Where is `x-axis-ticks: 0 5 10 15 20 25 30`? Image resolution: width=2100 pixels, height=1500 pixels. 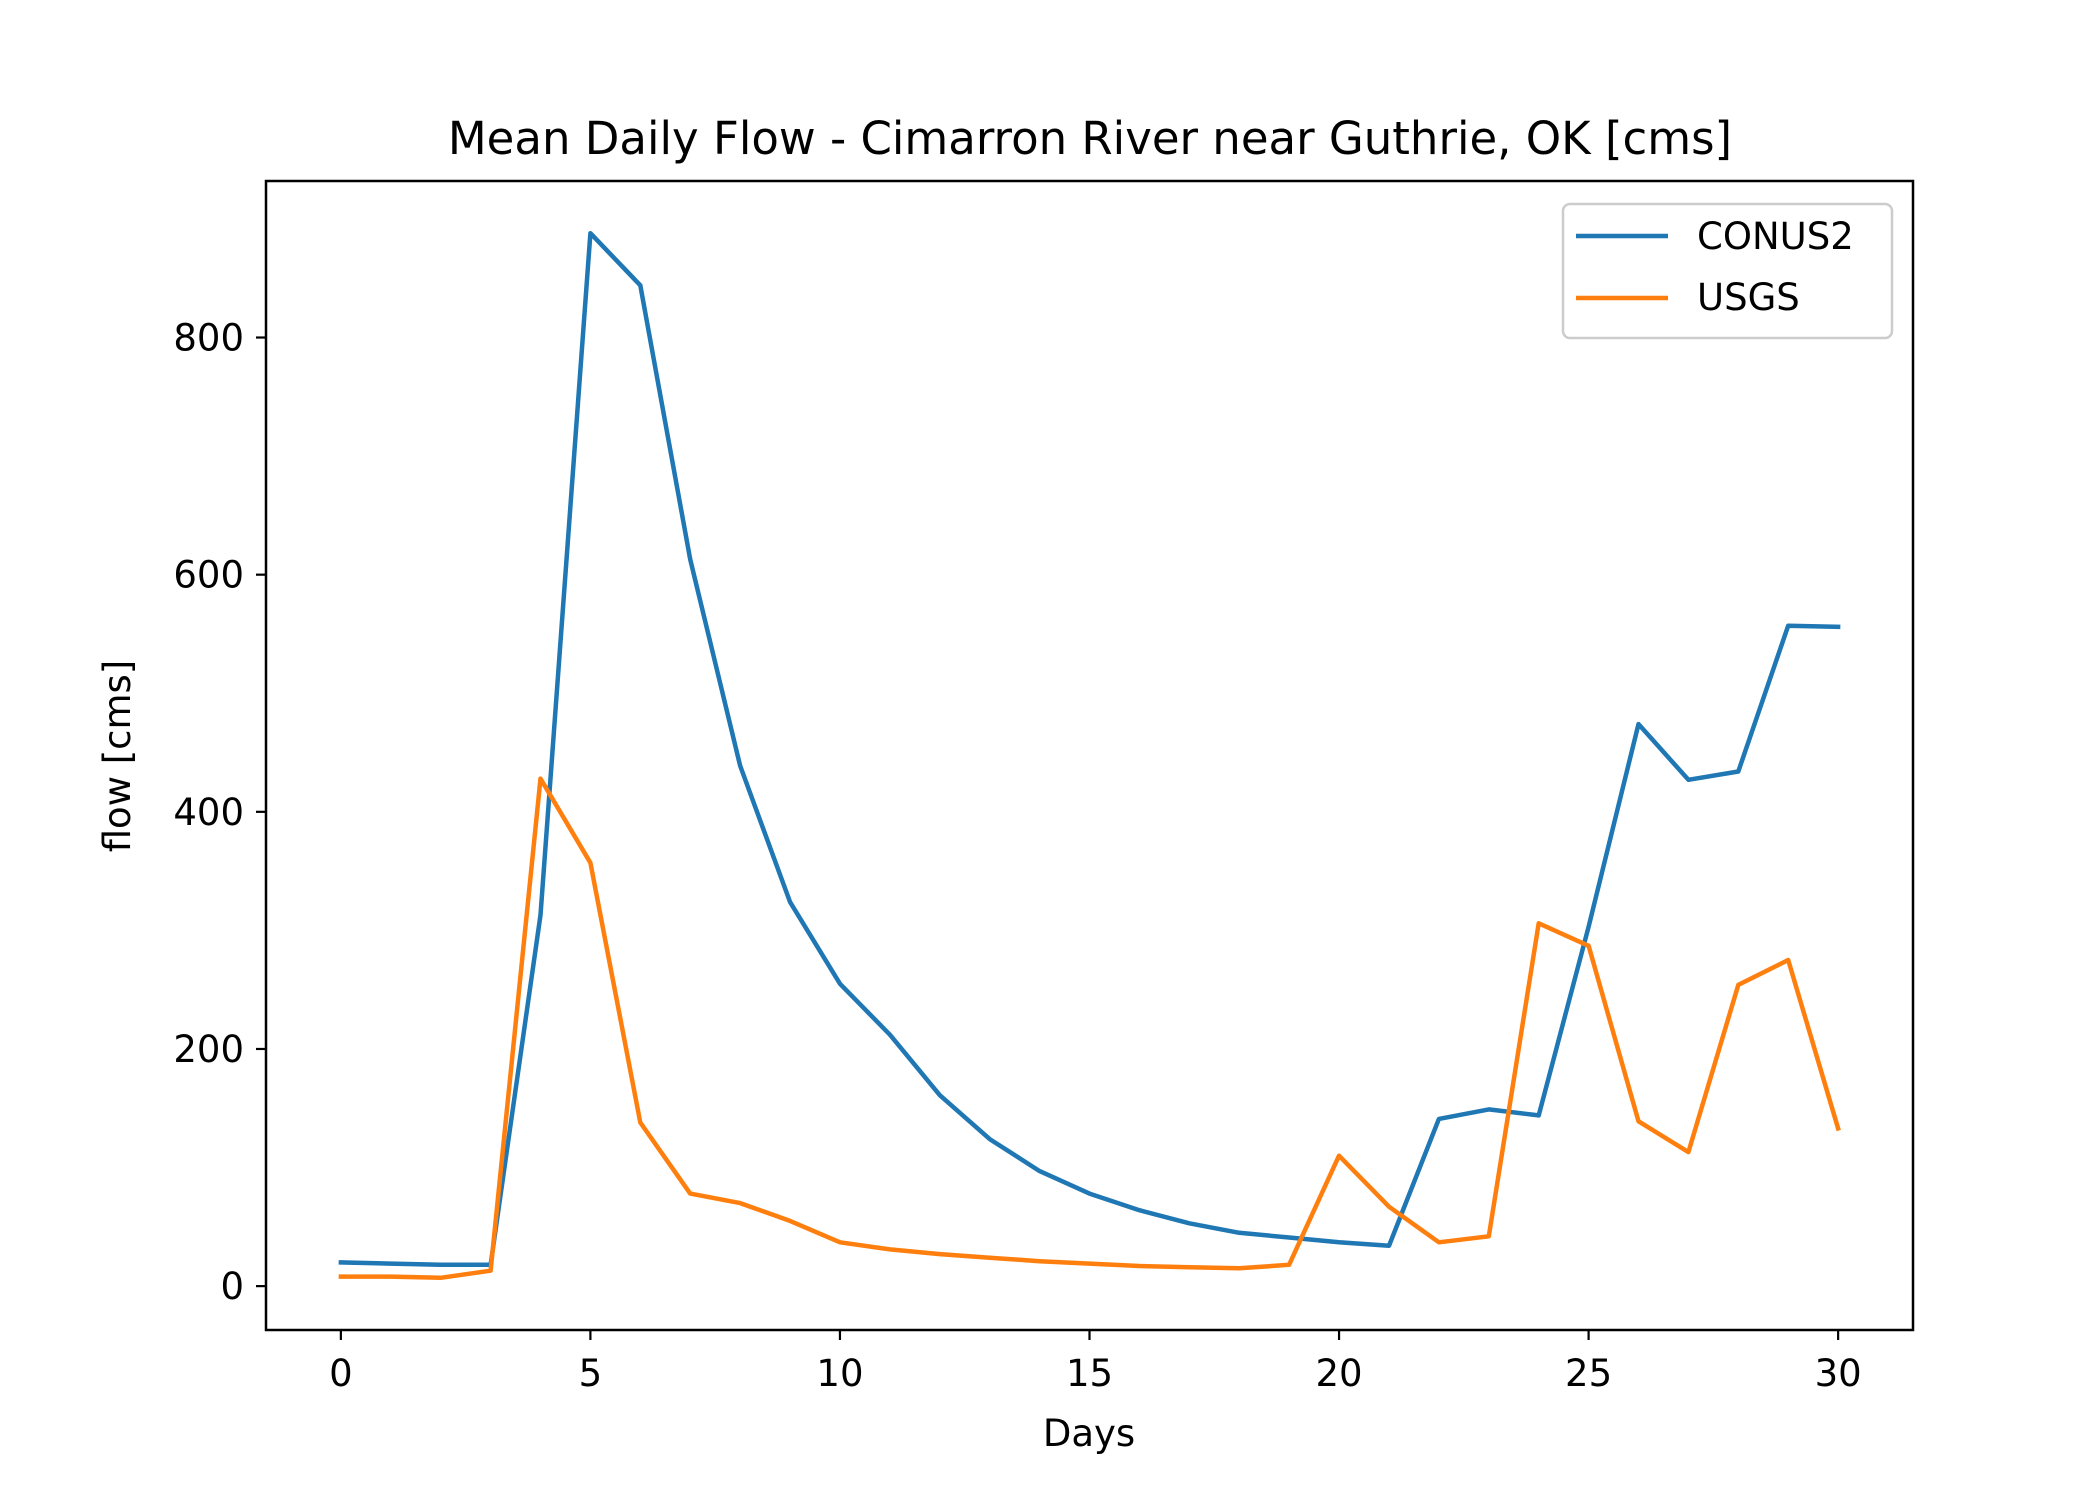
x-axis-ticks: 0 5 10 15 20 25 30 is located at coordinates (1095, 1362).